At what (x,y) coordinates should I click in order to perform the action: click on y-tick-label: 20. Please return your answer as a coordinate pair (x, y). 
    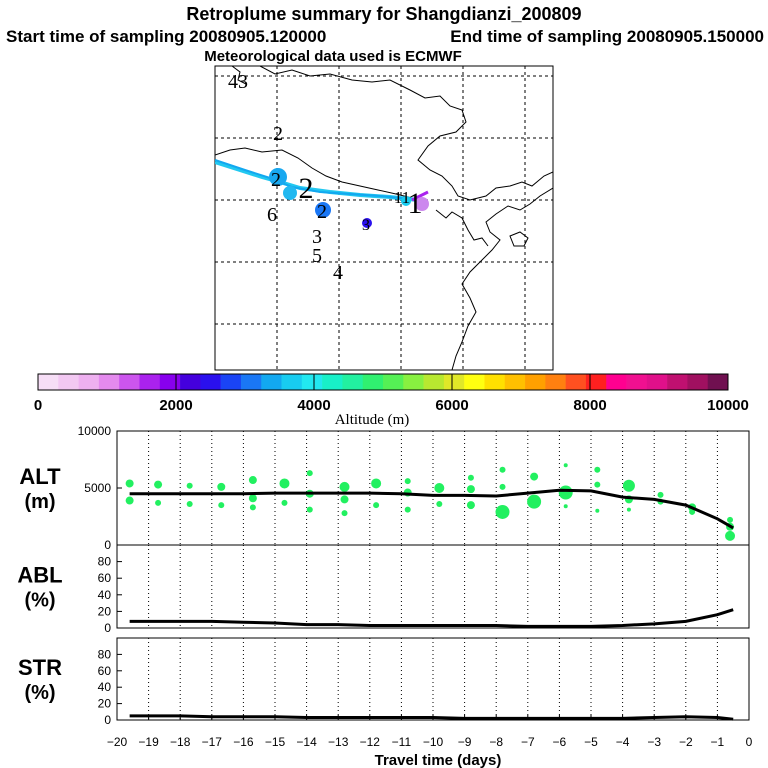
    Looking at the image, I should click on (105, 611).